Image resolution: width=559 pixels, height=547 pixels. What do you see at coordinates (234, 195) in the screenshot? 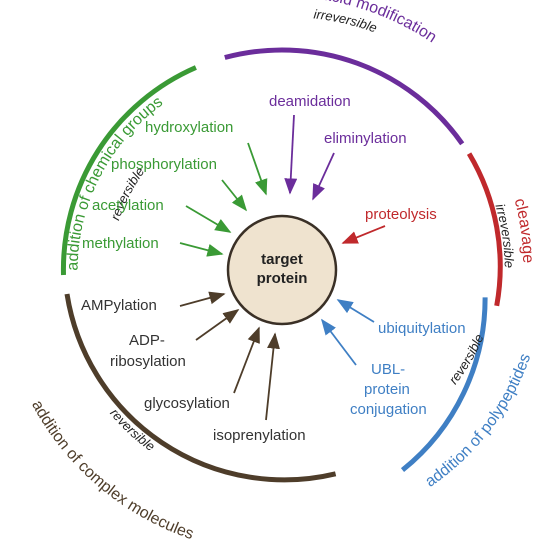
I see `arrow-phosphorylation` at bounding box center [234, 195].